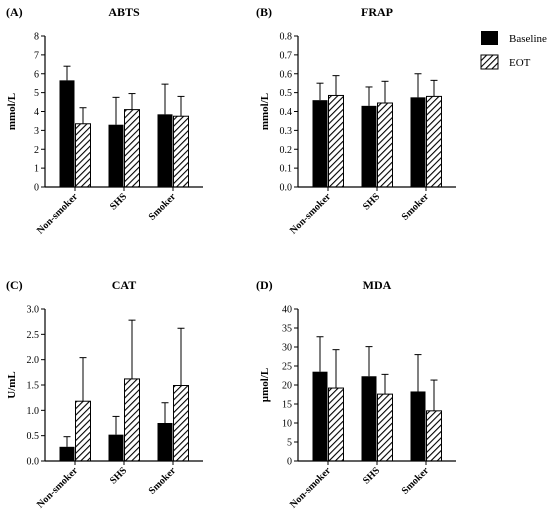 This screenshot has width=550, height=525. Describe the element at coordinates (36, 150) in the screenshot. I see `y-tick-label: 2` at that location.